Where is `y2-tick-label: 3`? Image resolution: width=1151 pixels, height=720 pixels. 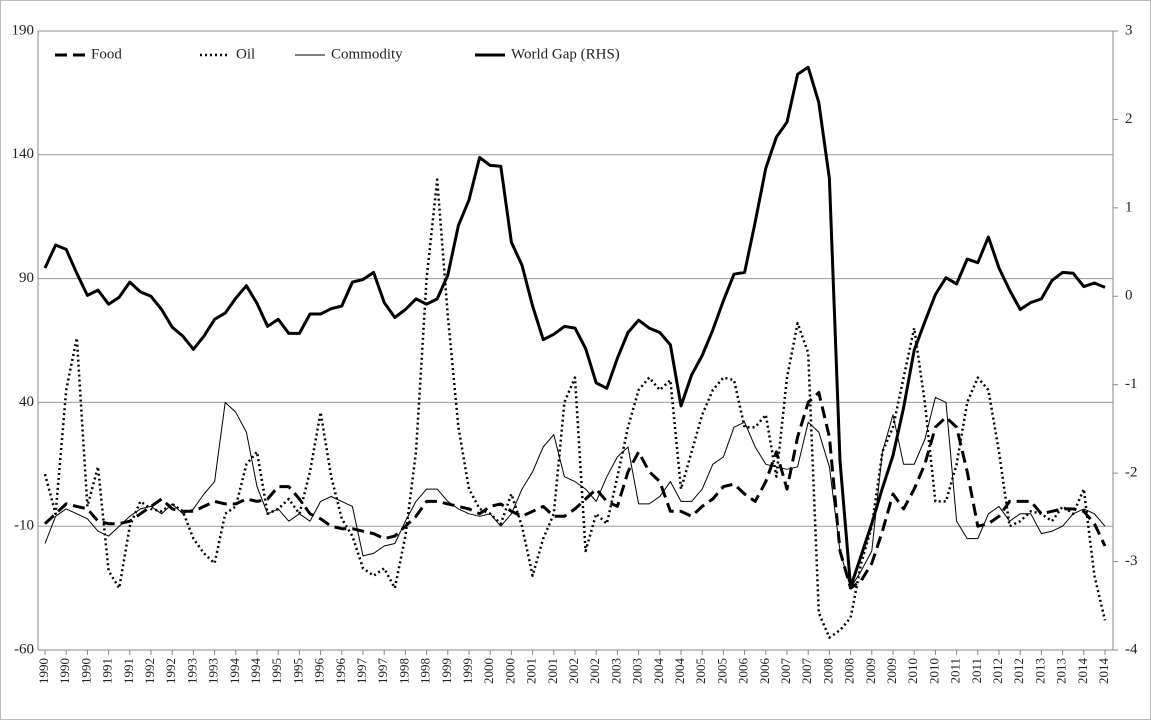
y2-tick-label: 3 is located at coordinates (1129, 30).